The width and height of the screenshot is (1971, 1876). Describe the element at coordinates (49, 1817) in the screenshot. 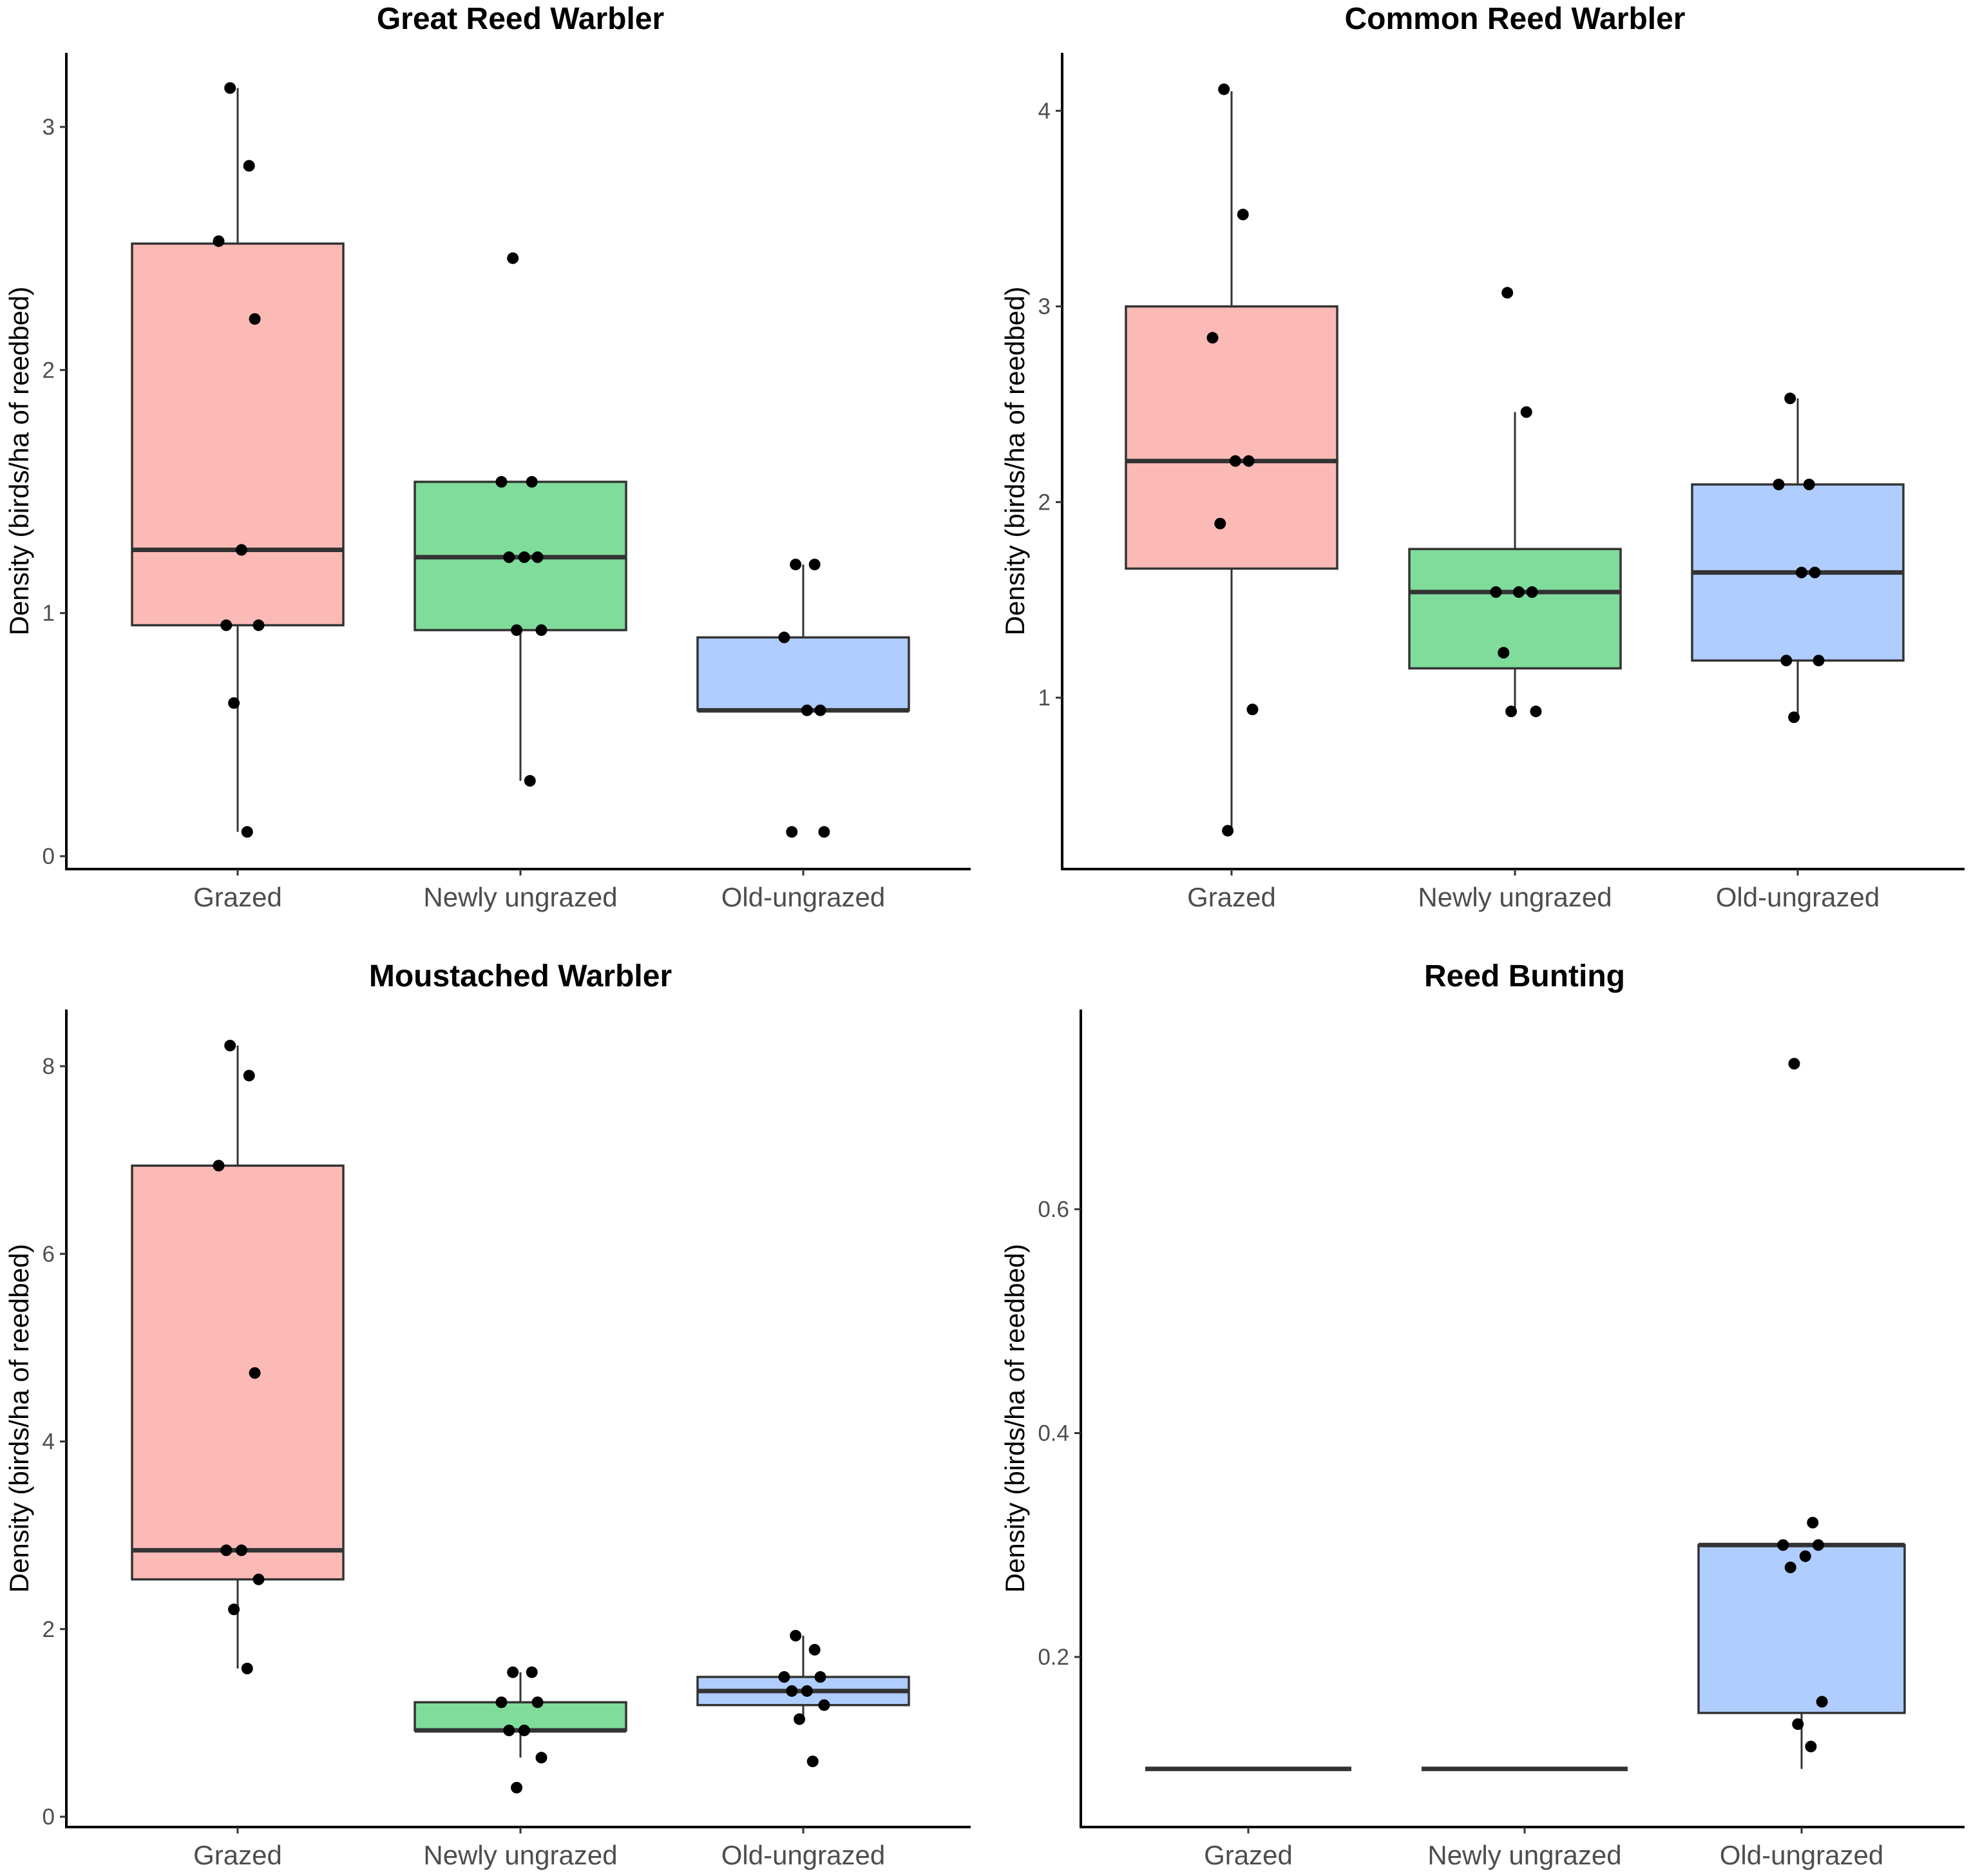

I see `y-tick-label: 0` at that location.